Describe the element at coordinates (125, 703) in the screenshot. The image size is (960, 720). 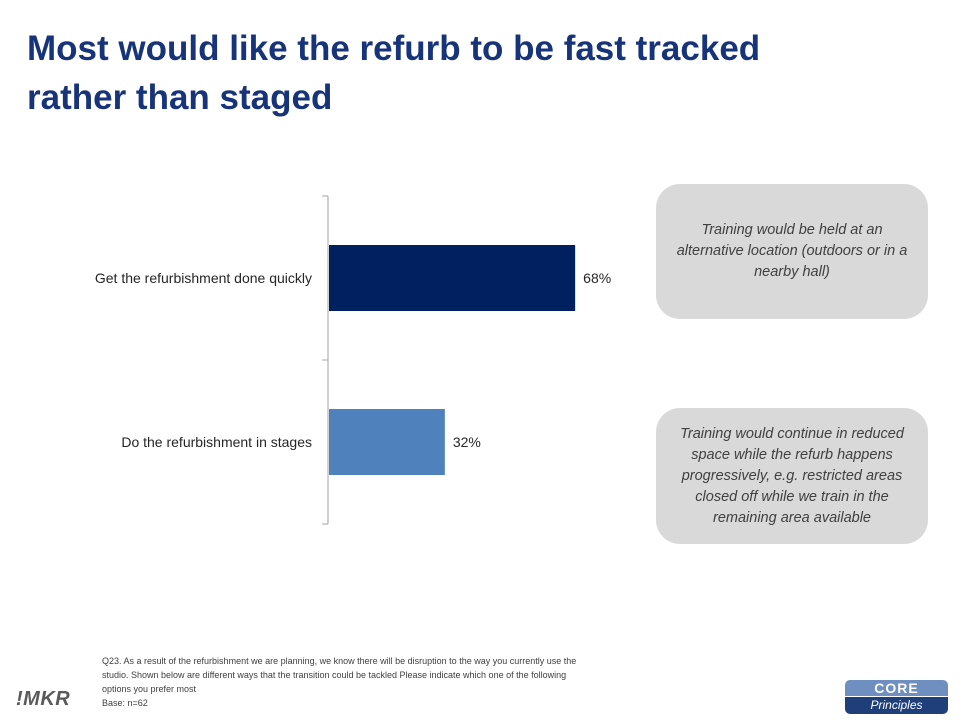
I see `footnote-base: Base: n=62` at that location.